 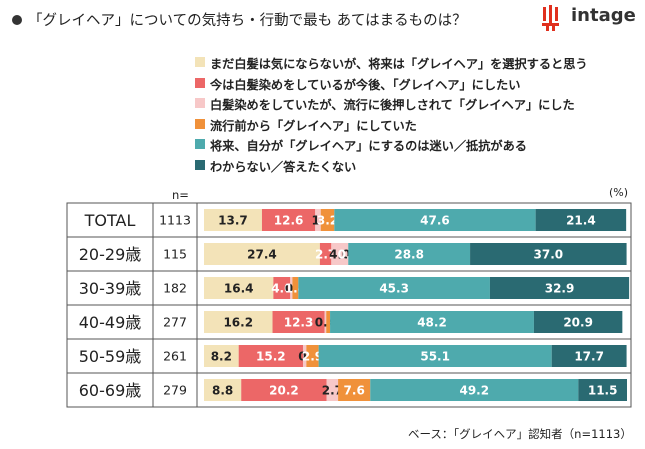 I want to click on title-bullet, so click(x=17, y=20).